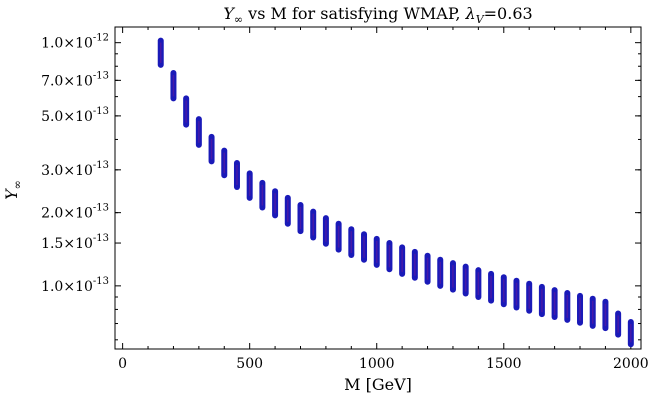  What do you see at coordinates (378, 384) in the screenshot?
I see `x-axis-label: M [GeV]` at bounding box center [378, 384].